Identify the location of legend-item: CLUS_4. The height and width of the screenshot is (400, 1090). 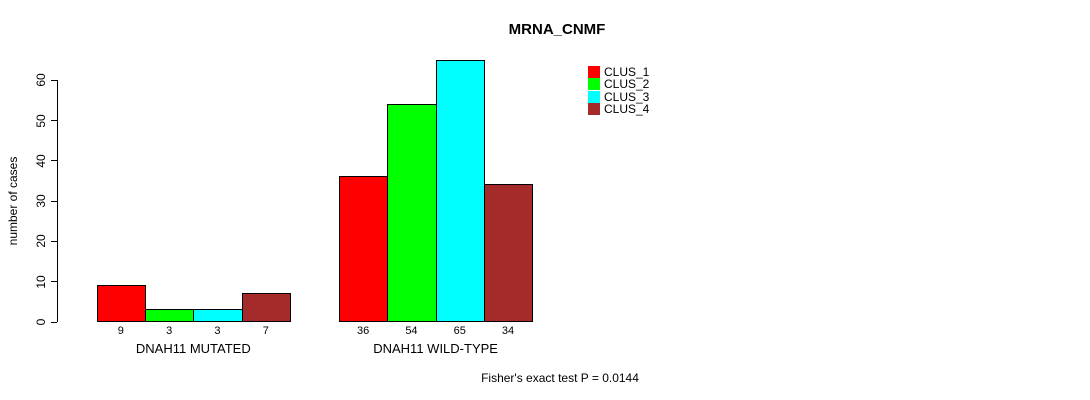
(619, 109).